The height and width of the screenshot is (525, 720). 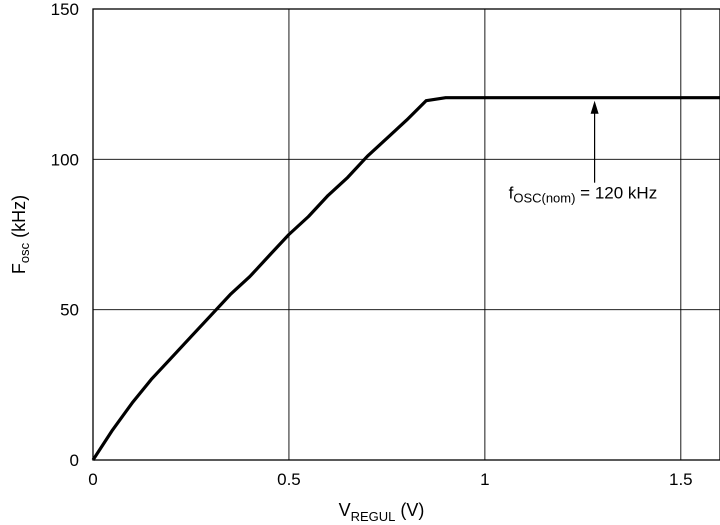 I want to click on x-tick-label: 0.5, so click(x=289, y=479).